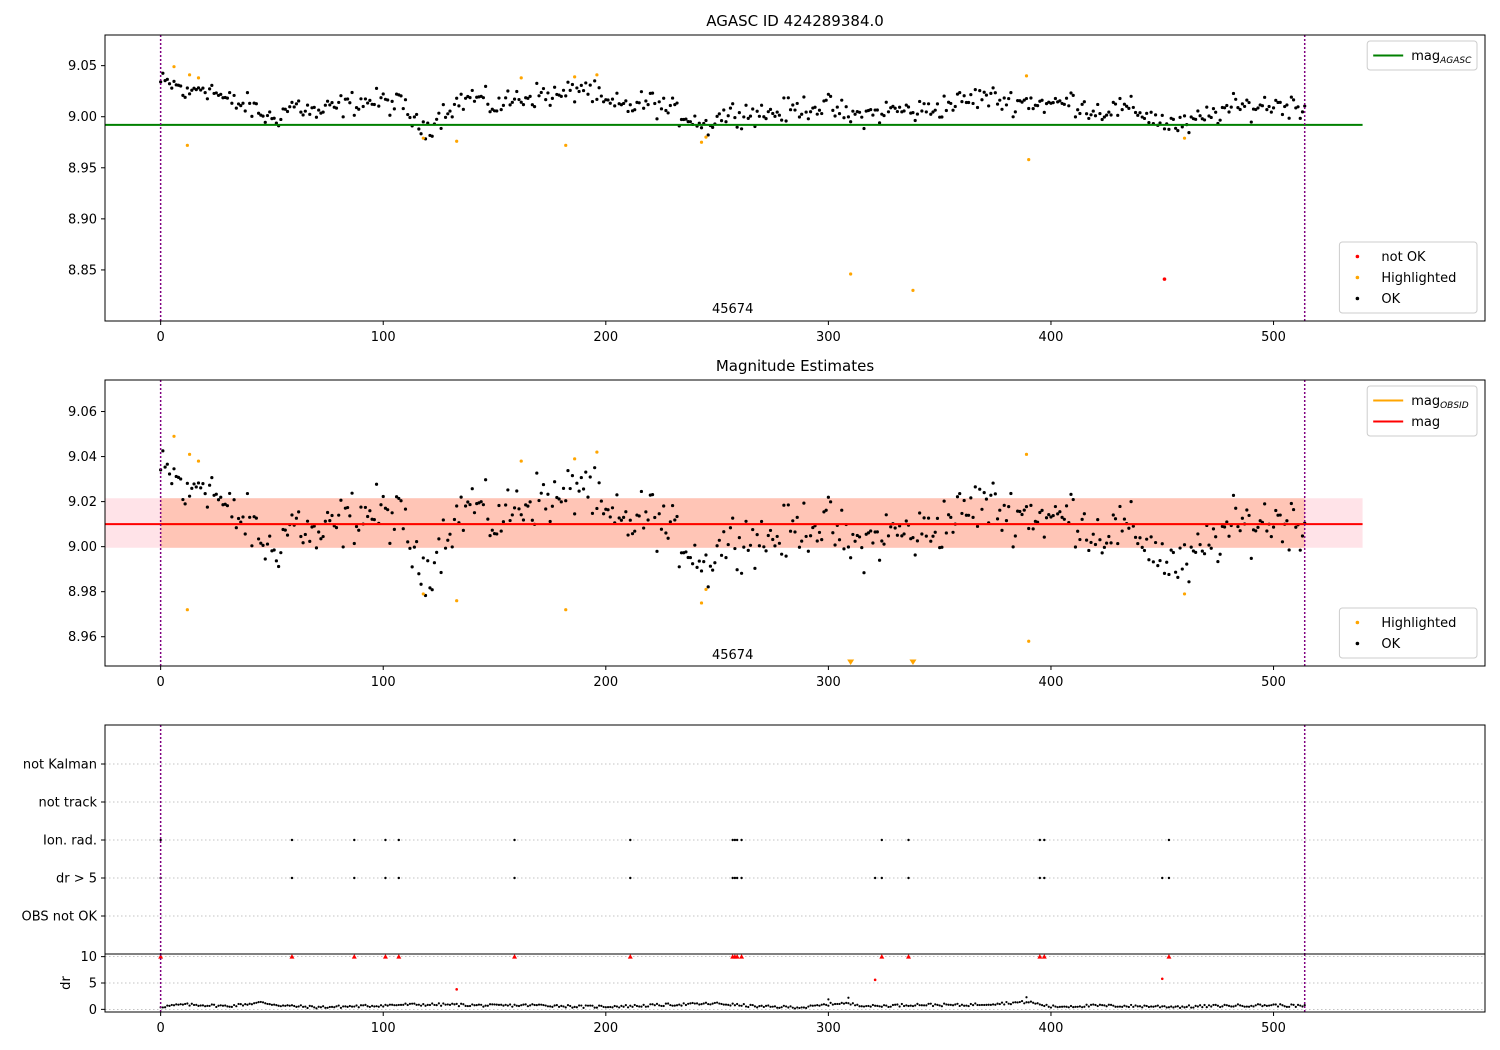  I want to click on agasc-panel-title: AGASC ID 424289384.0, so click(795, 21).